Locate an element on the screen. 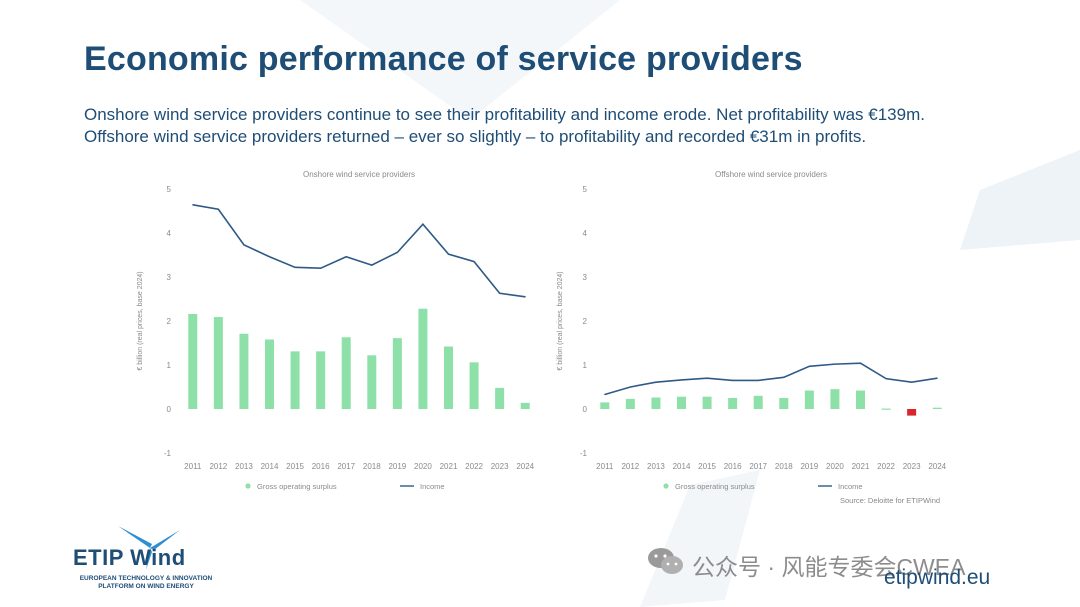 Image resolution: width=1080 pixels, height=607 pixels. offshore-y-axis-label: € billion (real prices, base 2024) is located at coordinates (560, 320).